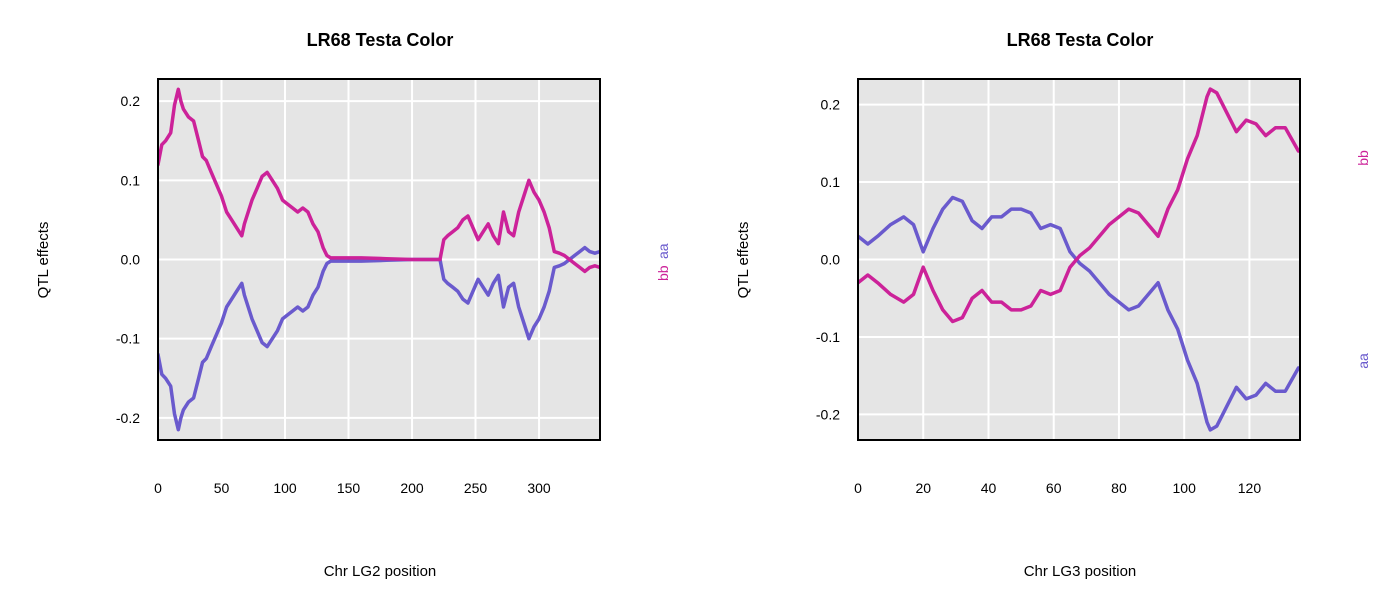 Image resolution: width=1400 pixels, height=600 pixels. Describe the element at coordinates (1054, 488) in the screenshot. I see `x-tick-label: 60` at that location.